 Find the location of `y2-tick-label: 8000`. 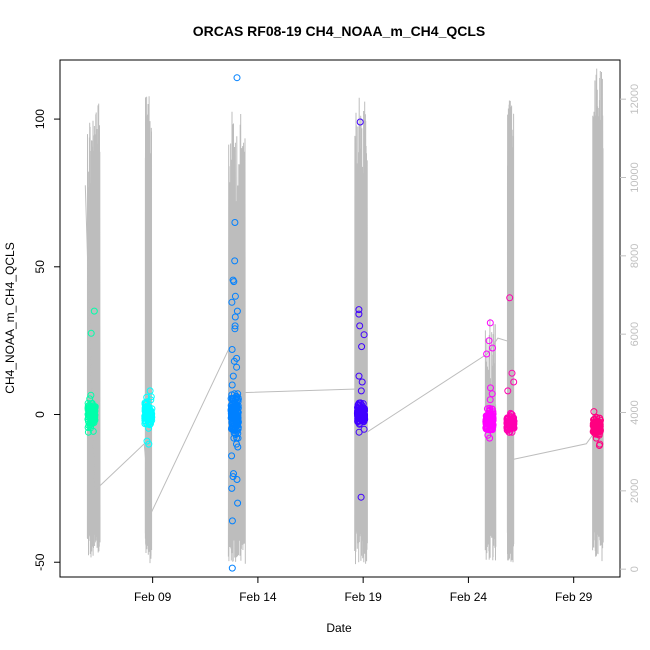

y2-tick-label: 8000 is located at coordinates (635, 256).